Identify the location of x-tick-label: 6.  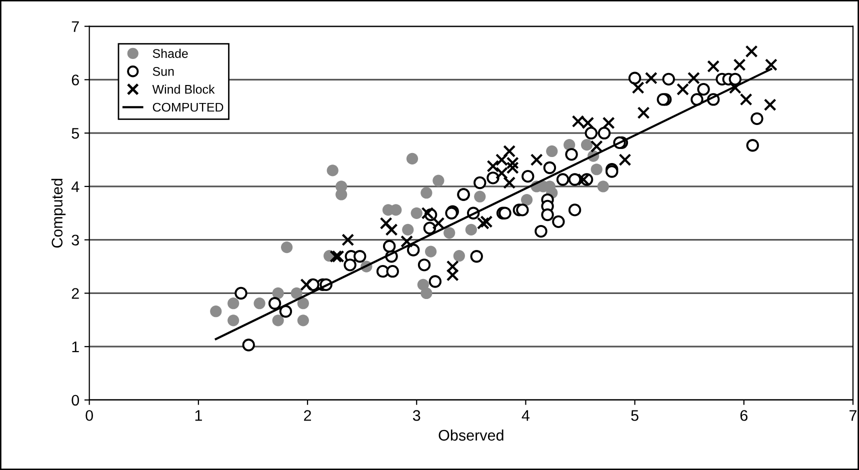
(744, 415).